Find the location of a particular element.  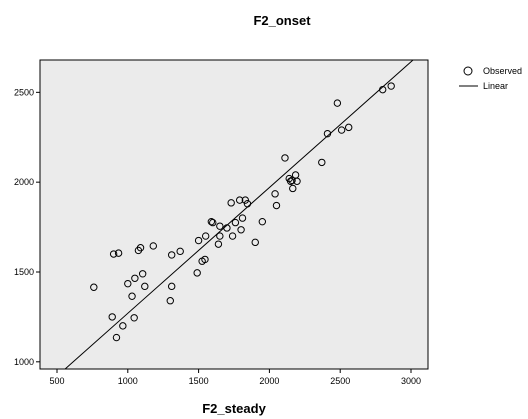

x-tick-label: 2500 is located at coordinates (340, 381).